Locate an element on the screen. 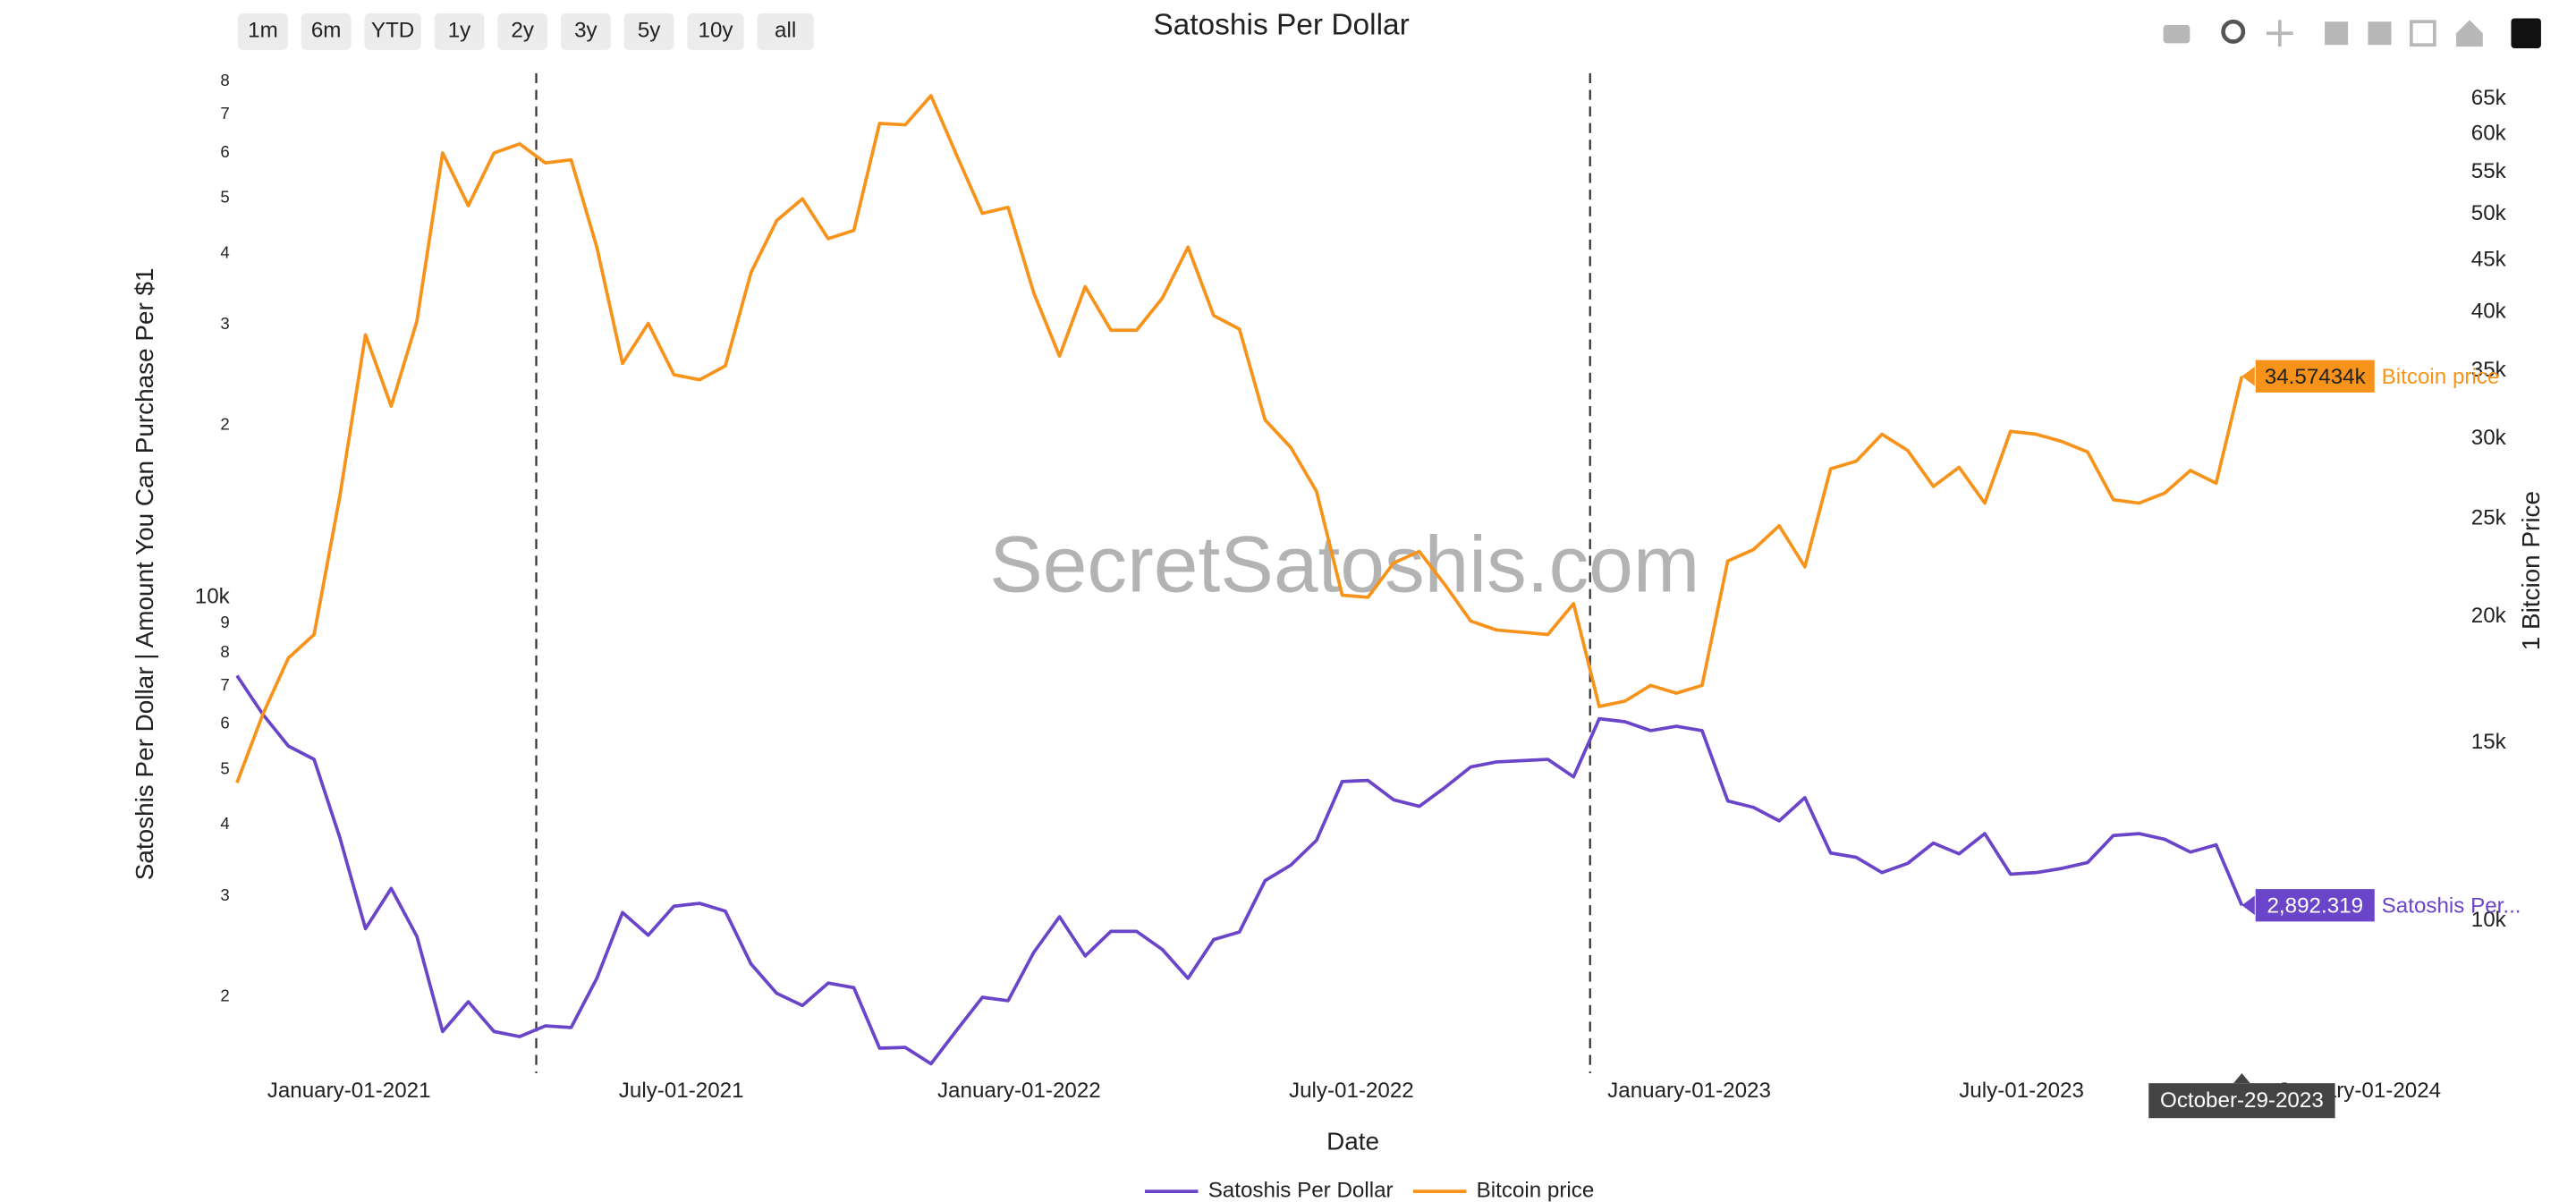 The image size is (2576, 1202). y2-tick-label: 40k is located at coordinates (2489, 312).